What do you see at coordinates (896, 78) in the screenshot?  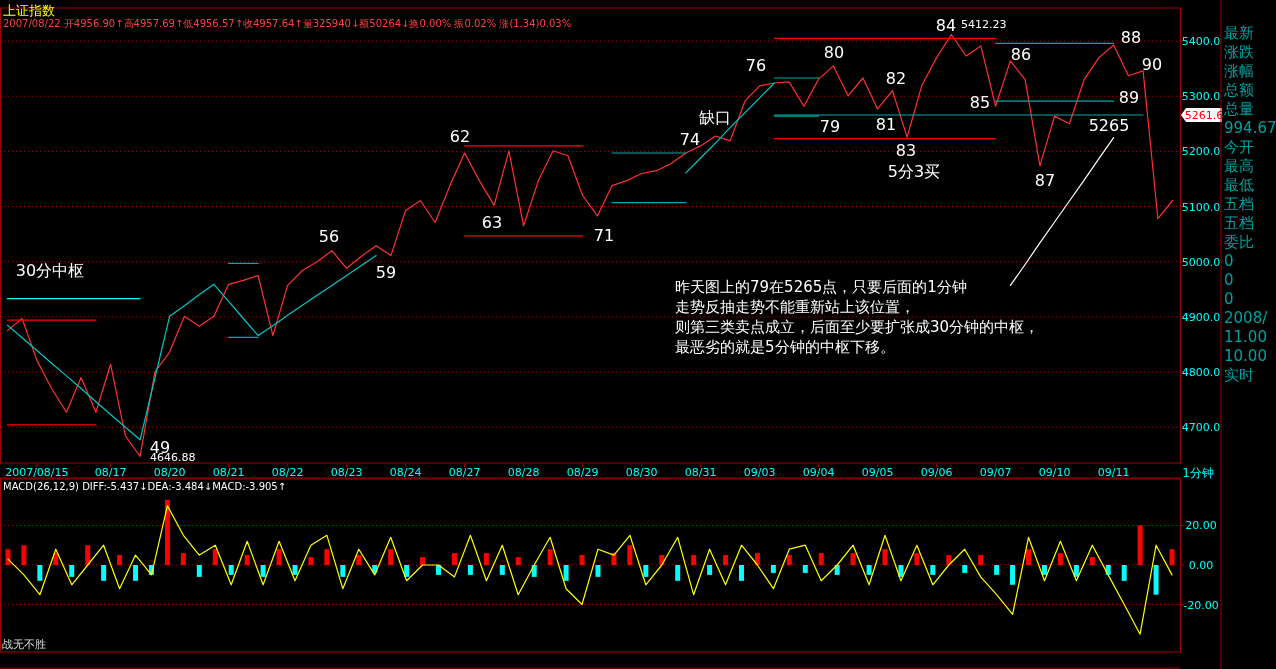 I see `annotation: 82` at bounding box center [896, 78].